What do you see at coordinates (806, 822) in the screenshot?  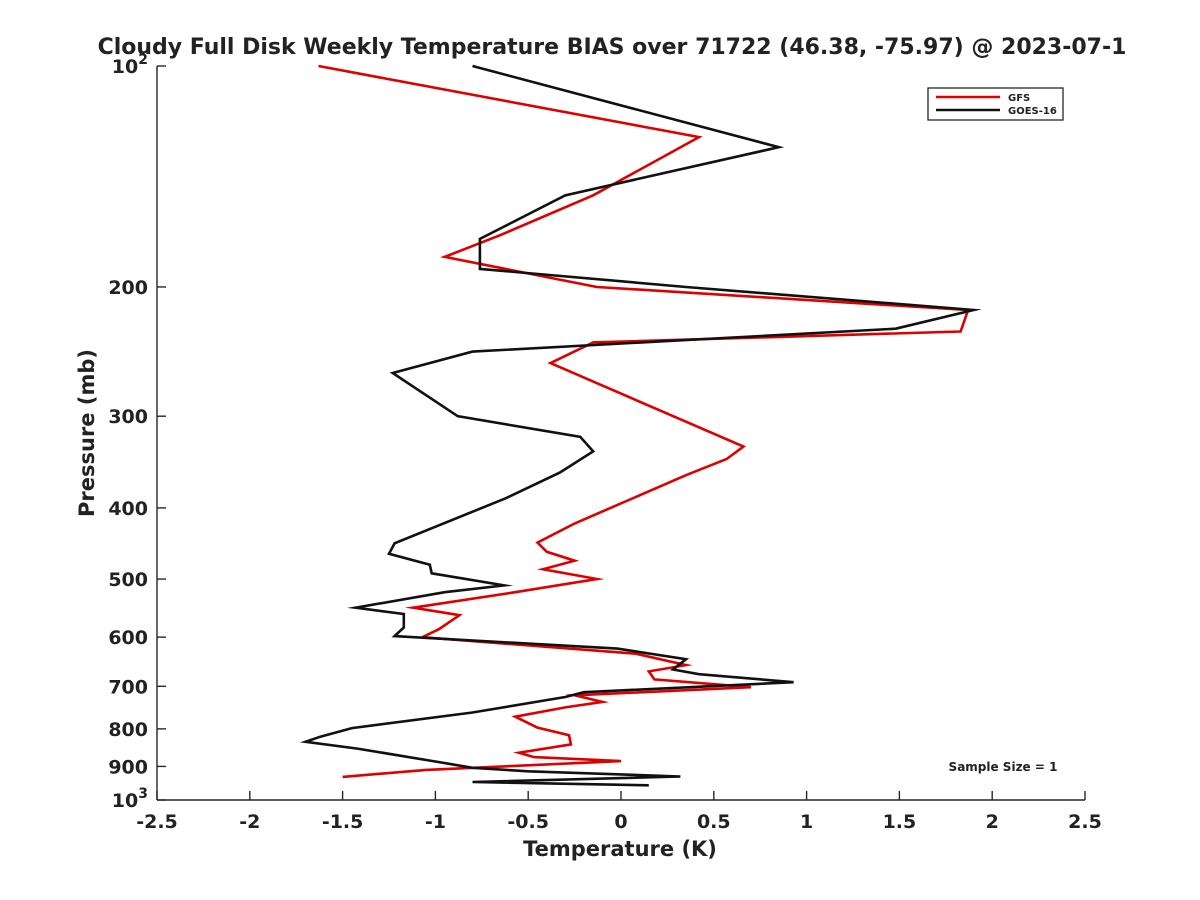 I see `x-tick-label: 1` at bounding box center [806, 822].